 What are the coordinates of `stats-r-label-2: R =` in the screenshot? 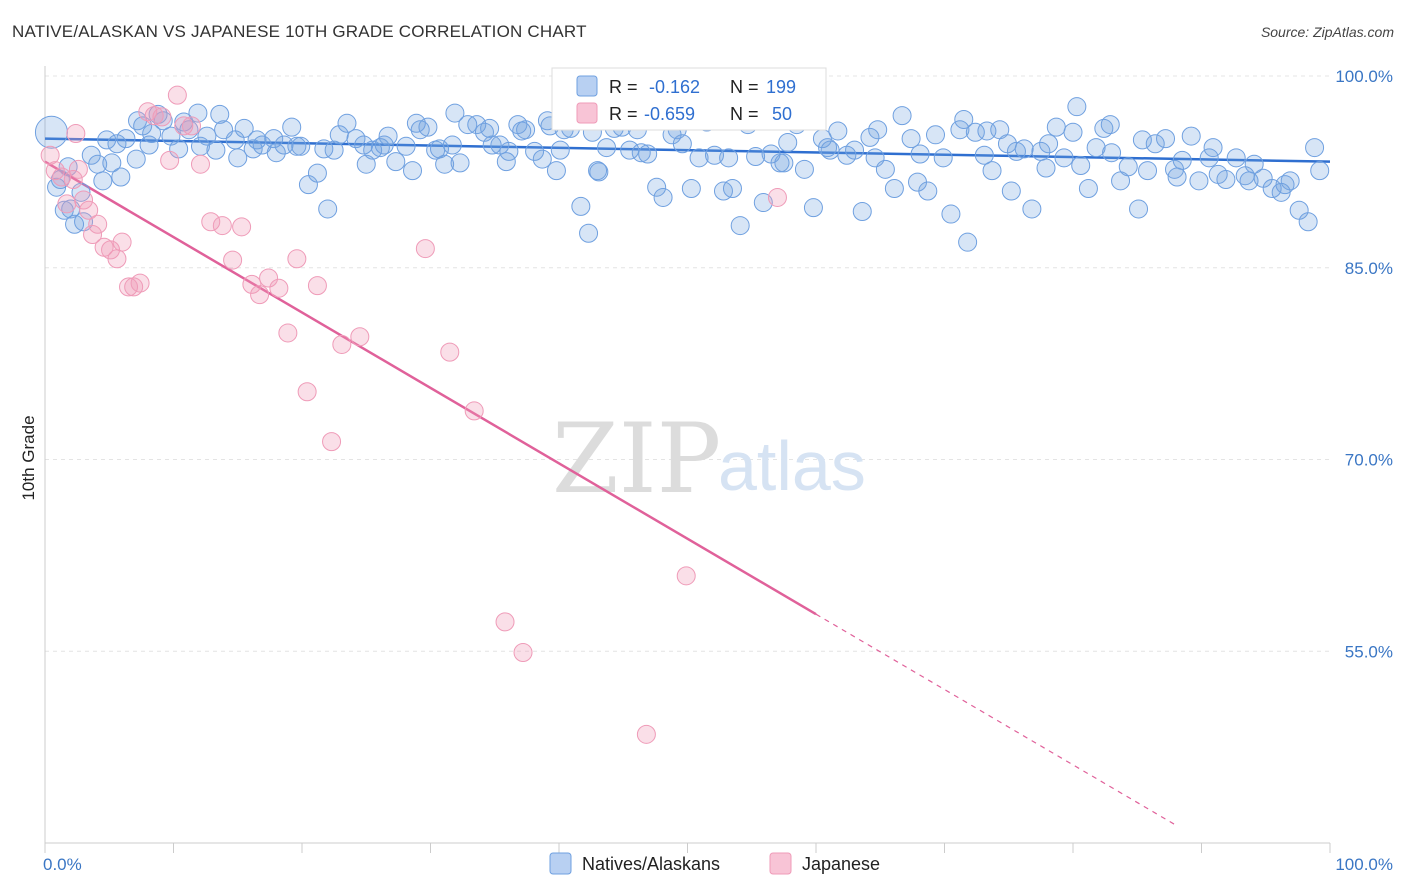 It's located at (623, 114).